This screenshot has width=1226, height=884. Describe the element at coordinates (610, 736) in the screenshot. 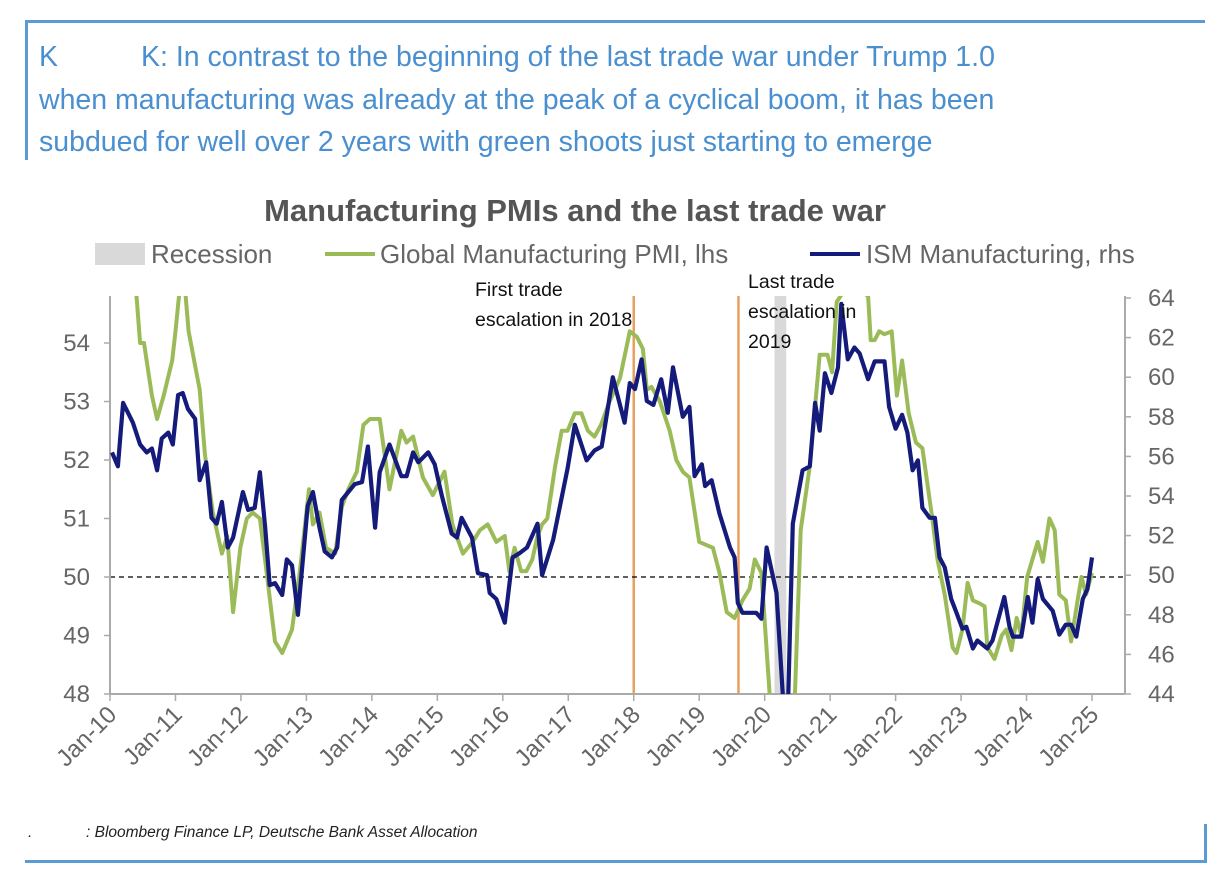

I see `x-tick-label: Jan-18` at that location.